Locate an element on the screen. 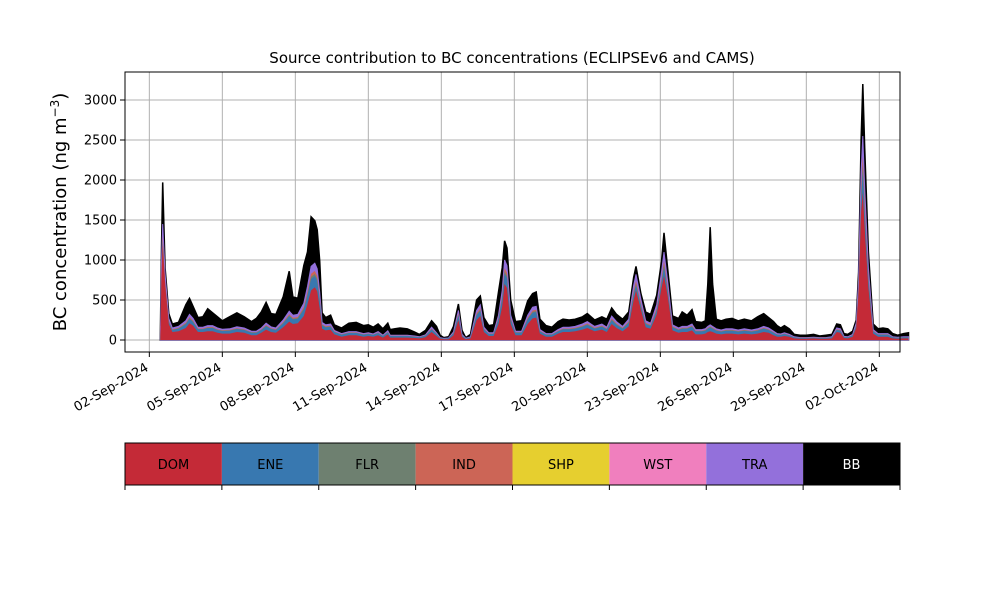 The width and height of the screenshot is (1000, 600). x-tick-label-10: 02-Oct-2024 is located at coordinates (842, 387).